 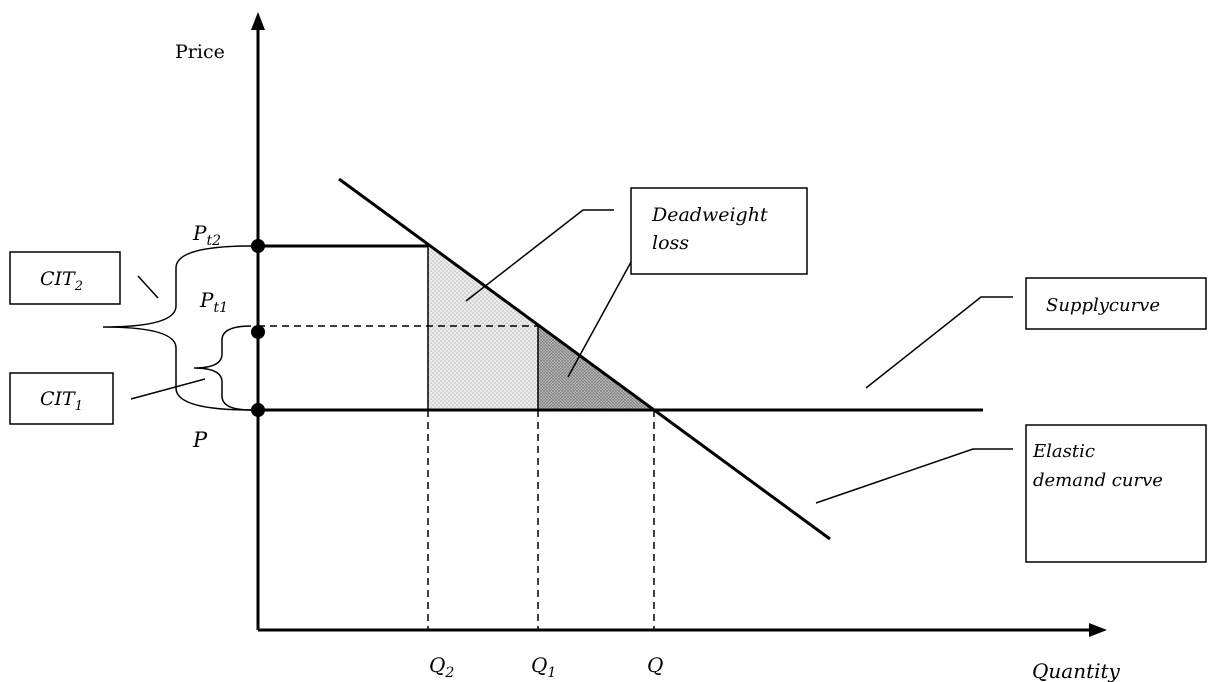 What do you see at coordinates (213, 302) in the screenshot?
I see `pt1-label: Pt1` at bounding box center [213, 302].